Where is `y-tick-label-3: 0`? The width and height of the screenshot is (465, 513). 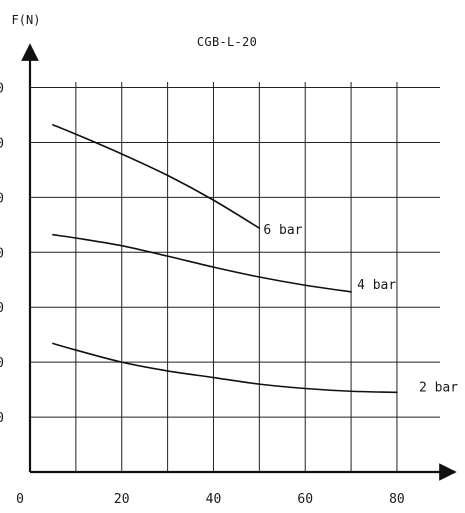
y-tick-label-3: 0 is located at coordinates (2, 253).